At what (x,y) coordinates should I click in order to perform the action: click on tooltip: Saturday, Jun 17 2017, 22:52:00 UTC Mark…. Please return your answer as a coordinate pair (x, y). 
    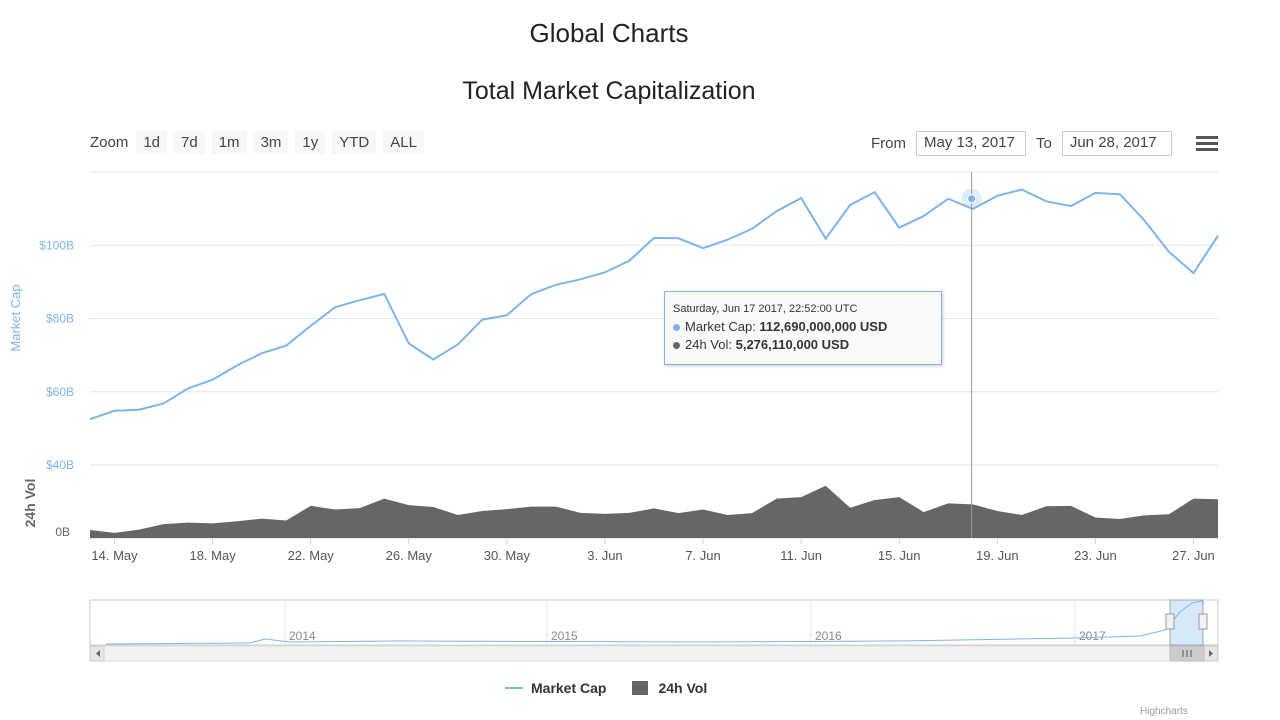
    Looking at the image, I should click on (803, 328).